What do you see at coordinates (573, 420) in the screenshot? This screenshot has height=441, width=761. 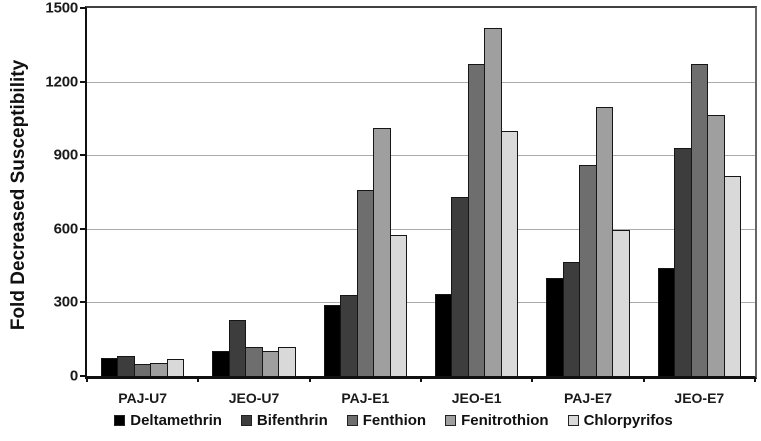 I see `legend-swatch-chlorpyrifos` at bounding box center [573, 420].